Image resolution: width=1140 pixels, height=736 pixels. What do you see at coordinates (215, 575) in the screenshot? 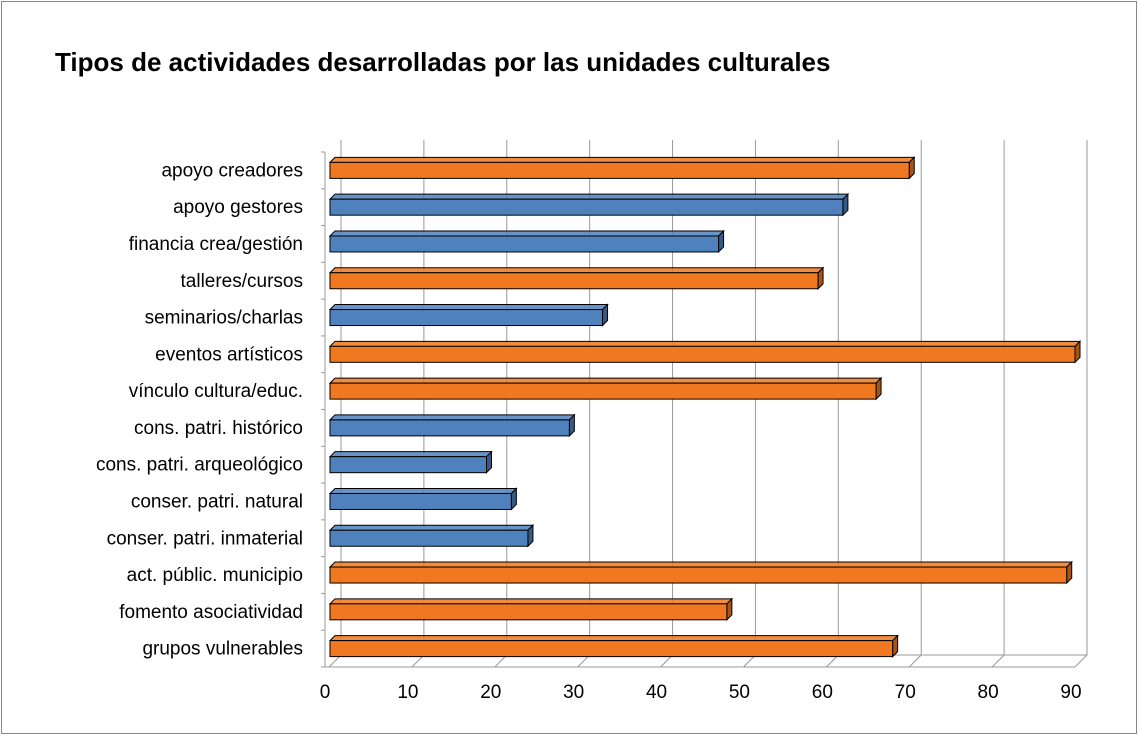
I see `y-tick-label: act. públic. municipio` at bounding box center [215, 575].